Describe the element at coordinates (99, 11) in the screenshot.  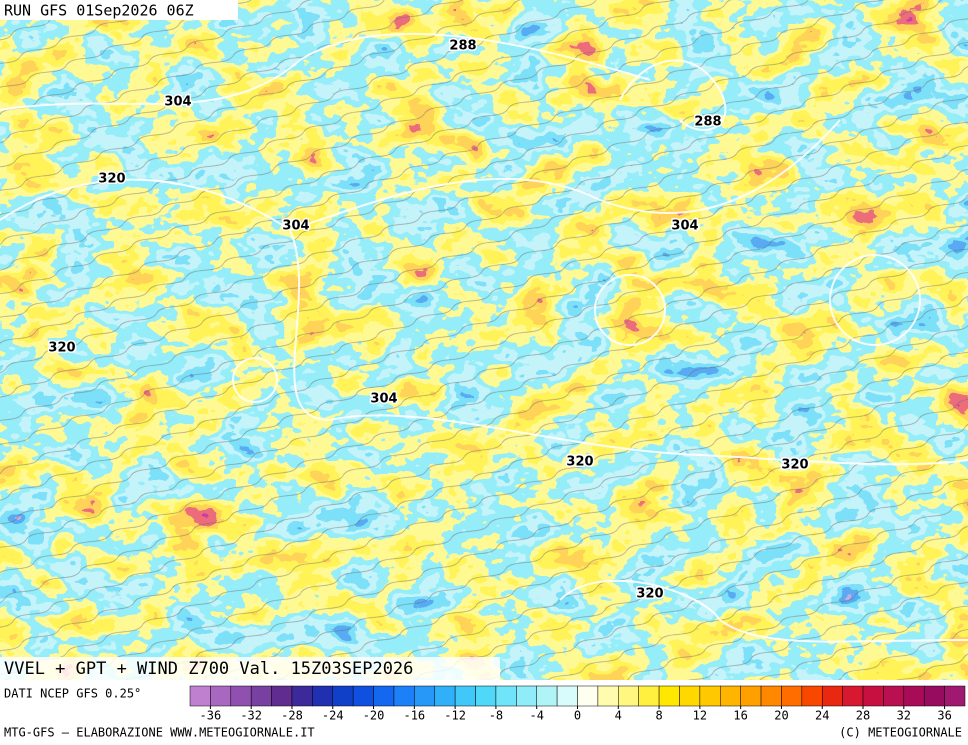
I see `run-label: RUN GFS 01Sep2026 06Z` at that location.